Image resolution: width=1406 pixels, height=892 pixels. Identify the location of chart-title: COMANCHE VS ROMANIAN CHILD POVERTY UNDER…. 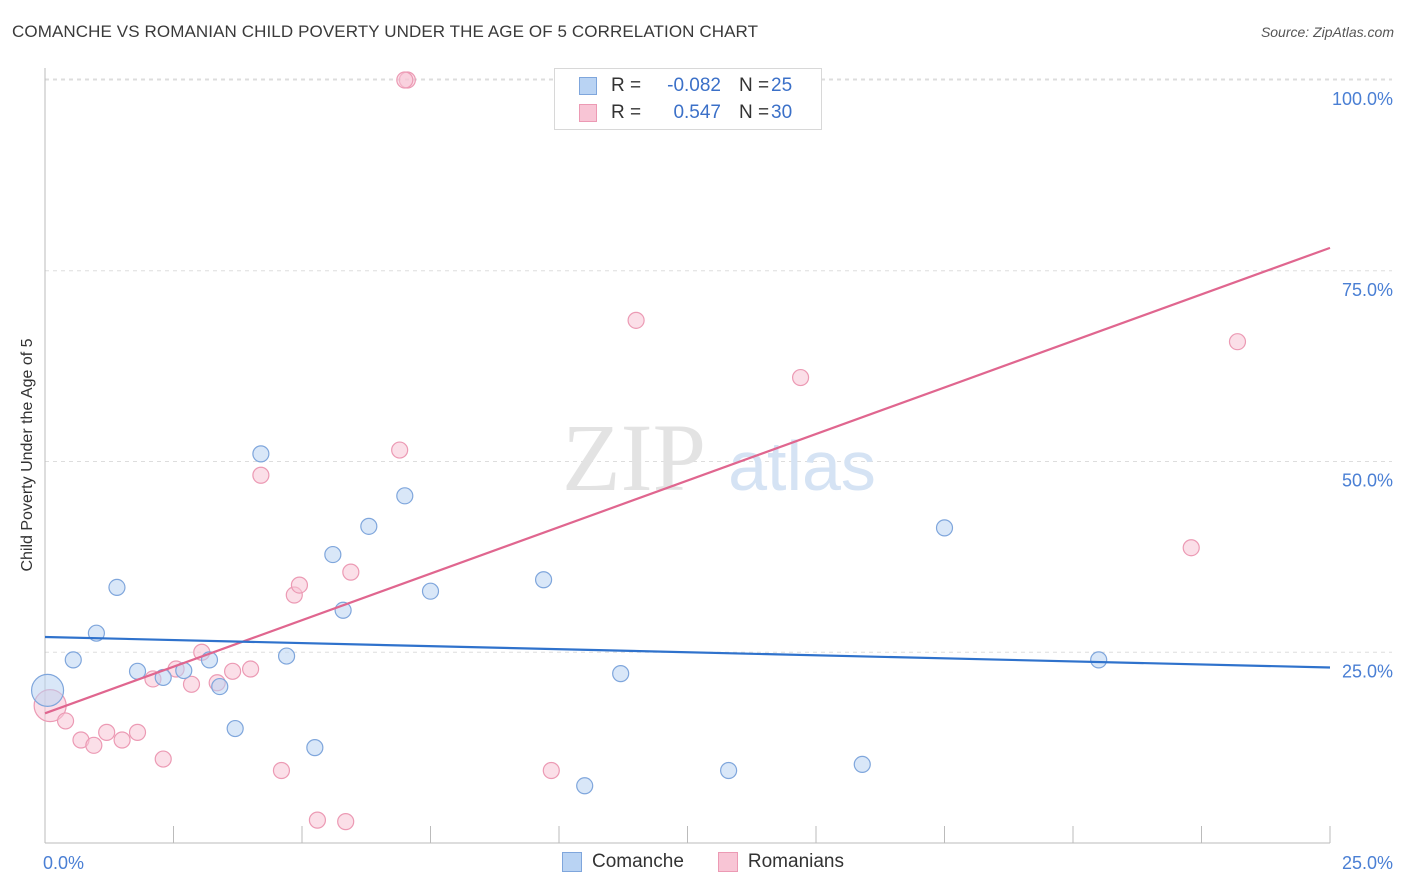
(385, 31).